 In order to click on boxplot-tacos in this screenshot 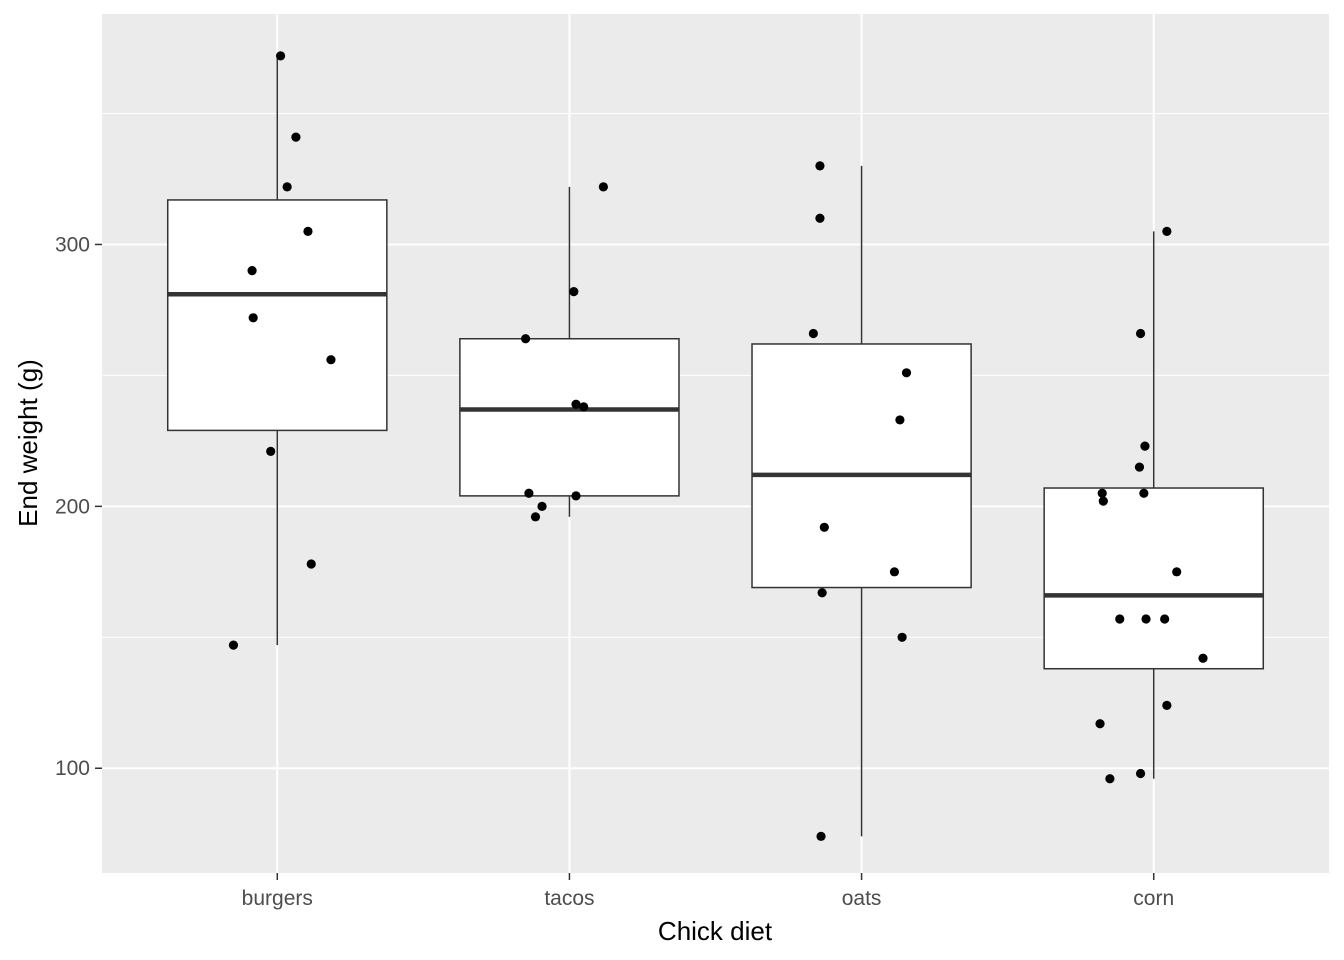, I will do `click(569, 351)`.